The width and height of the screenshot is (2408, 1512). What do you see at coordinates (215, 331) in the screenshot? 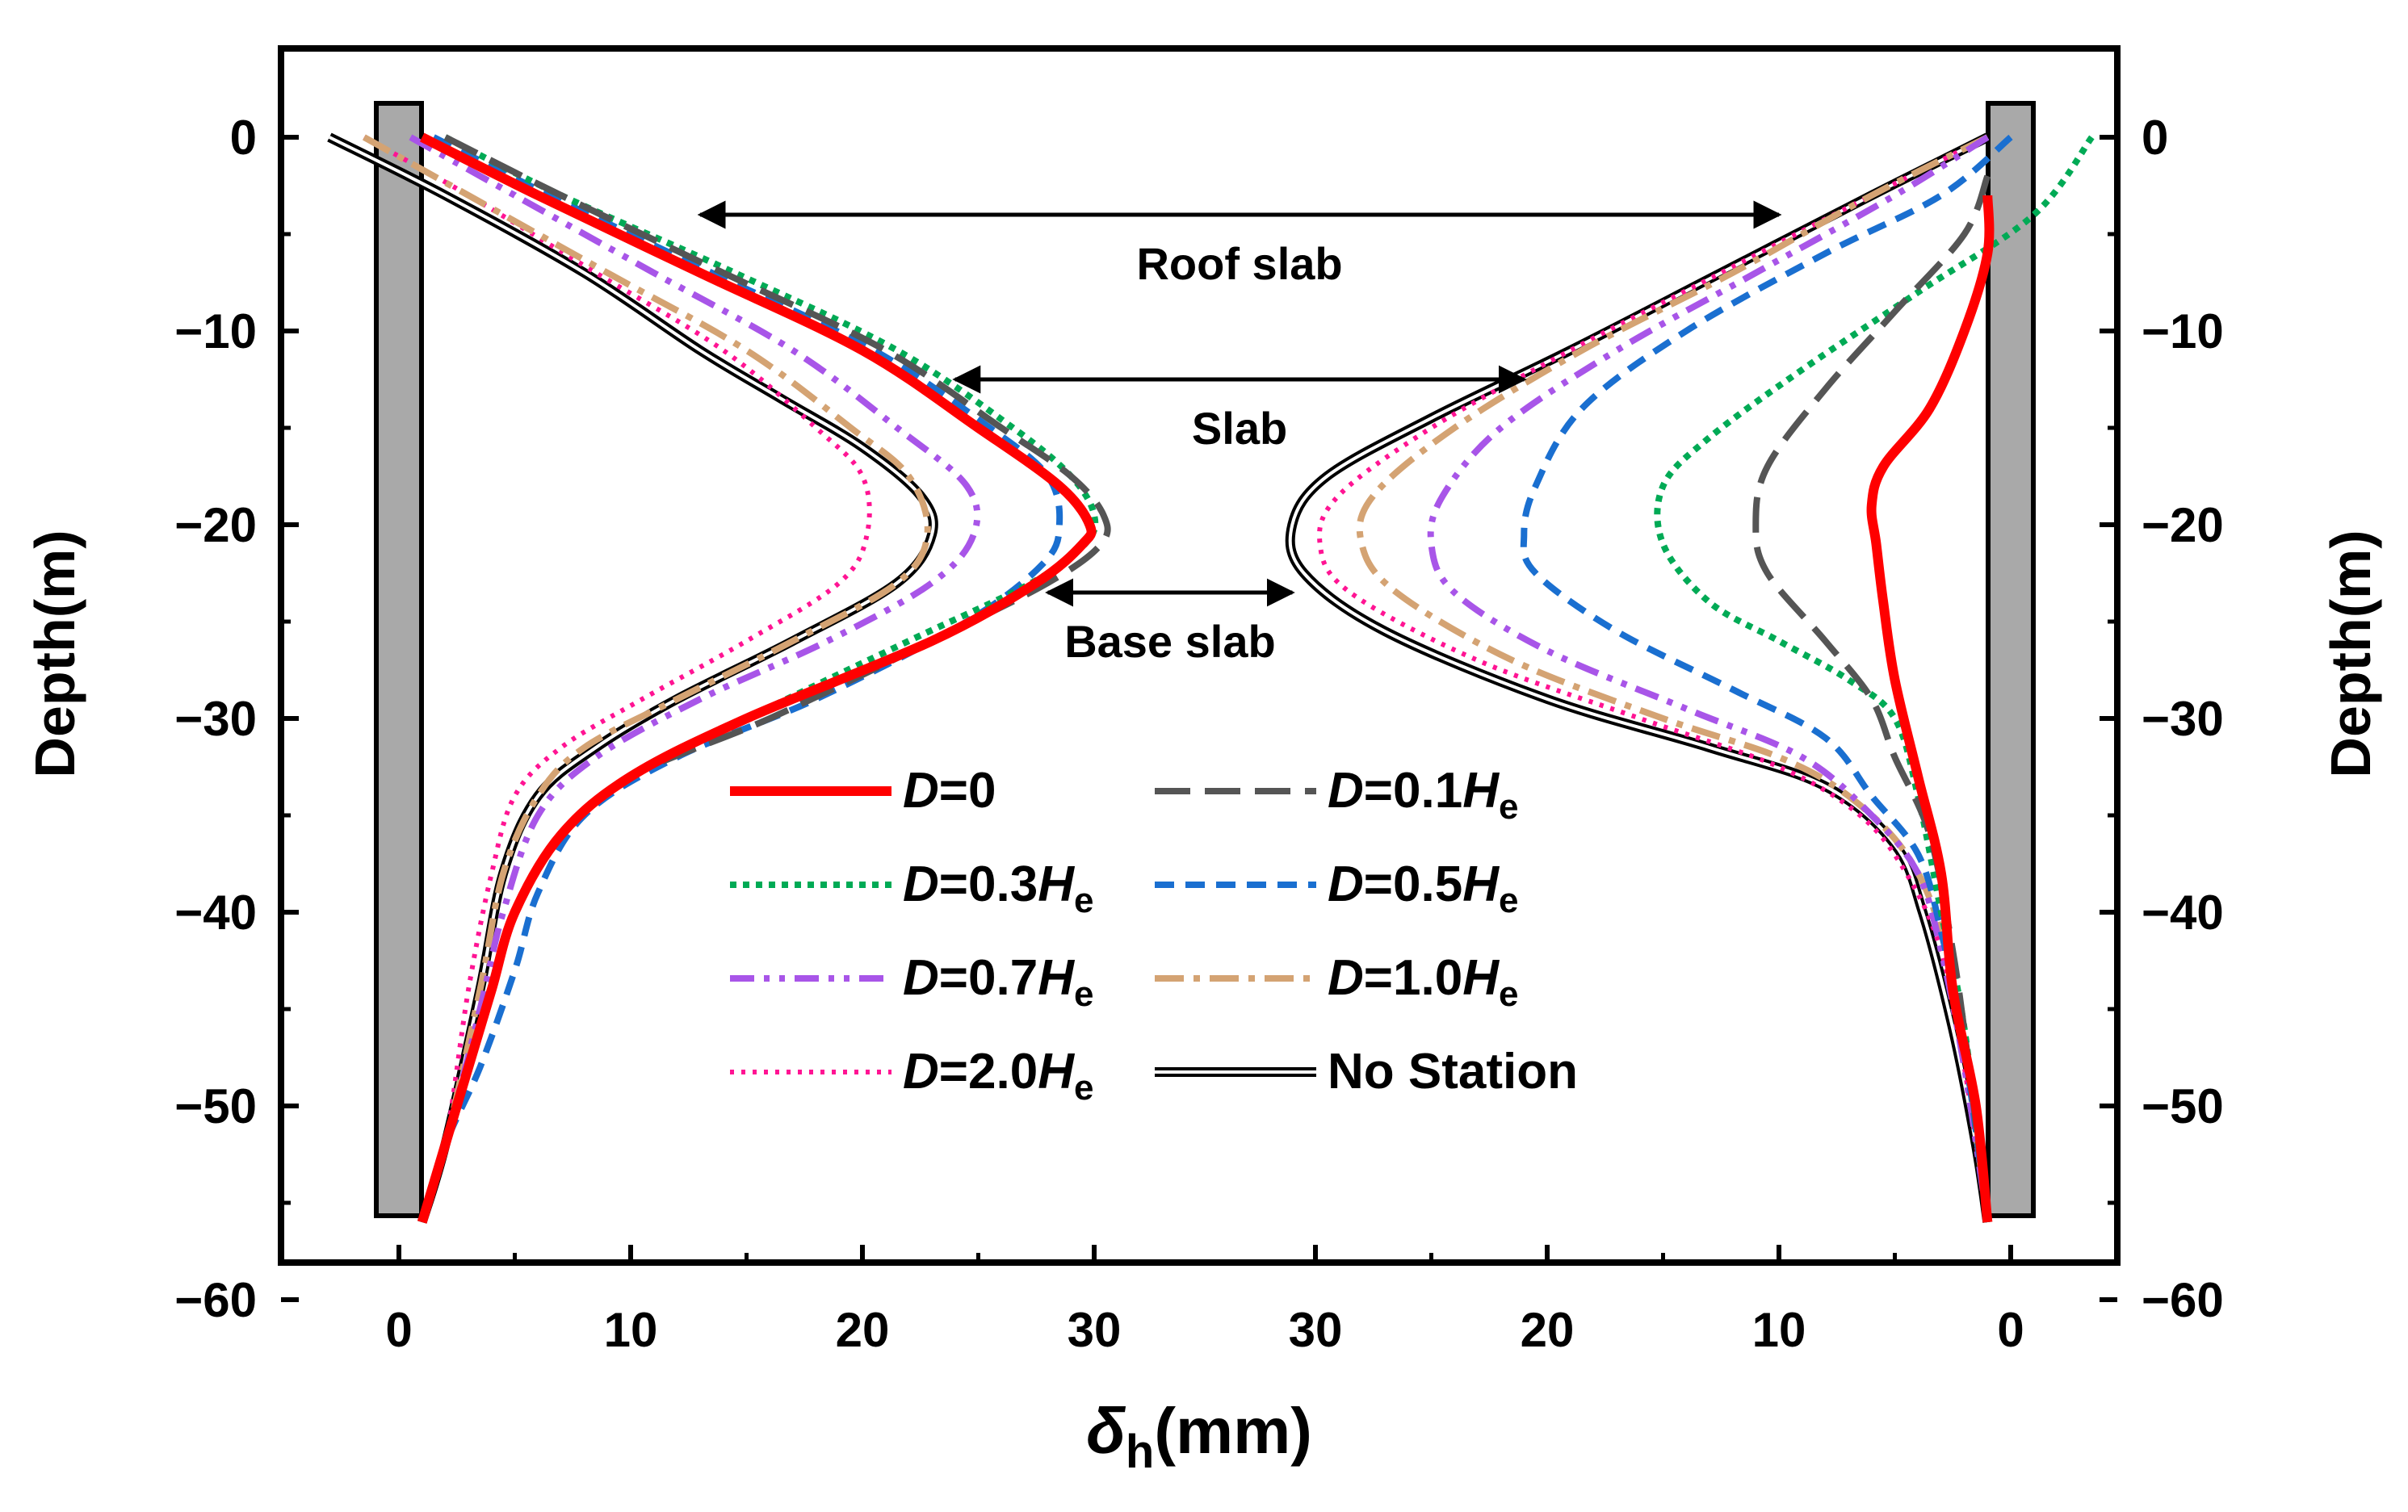
I see `y-tick-label-left: −10` at bounding box center [215, 331].